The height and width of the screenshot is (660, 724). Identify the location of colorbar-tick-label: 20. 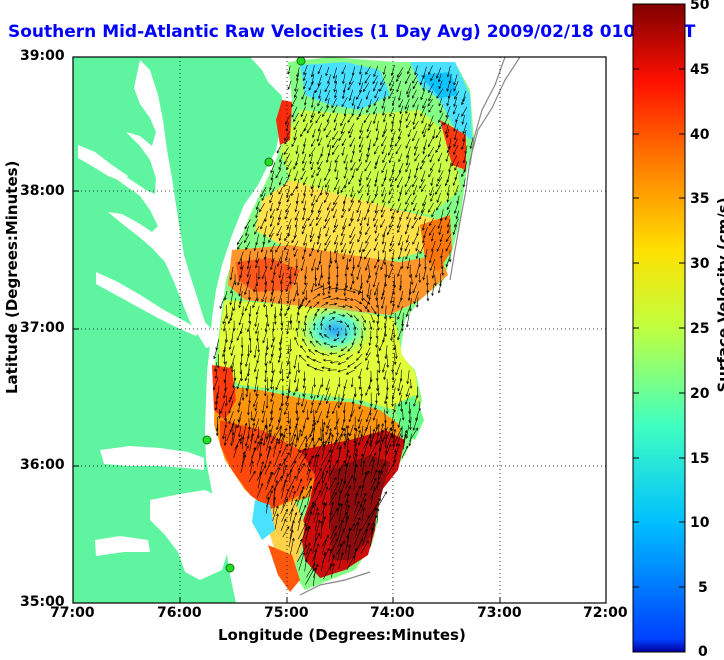
(700, 394).